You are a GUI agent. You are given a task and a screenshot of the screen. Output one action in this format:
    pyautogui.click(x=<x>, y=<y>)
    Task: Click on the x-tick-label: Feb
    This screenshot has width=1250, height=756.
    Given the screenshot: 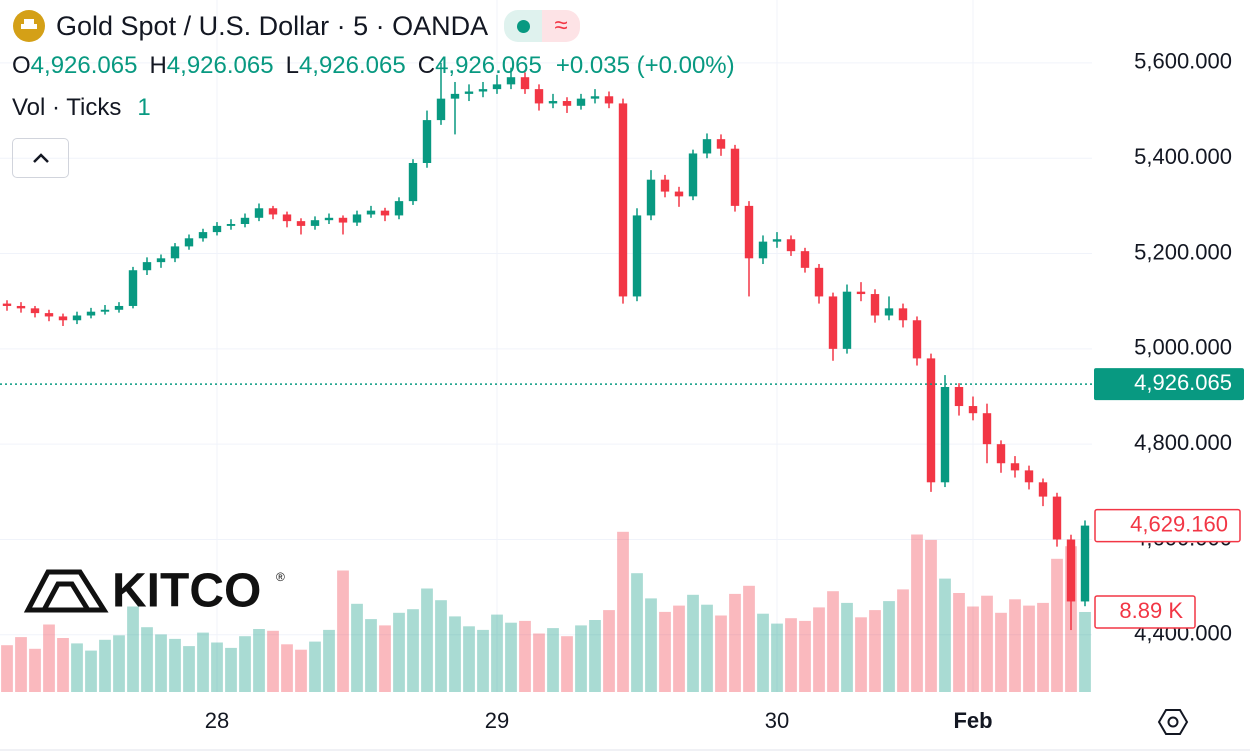 What is the action you would take?
    pyautogui.click(x=972, y=720)
    